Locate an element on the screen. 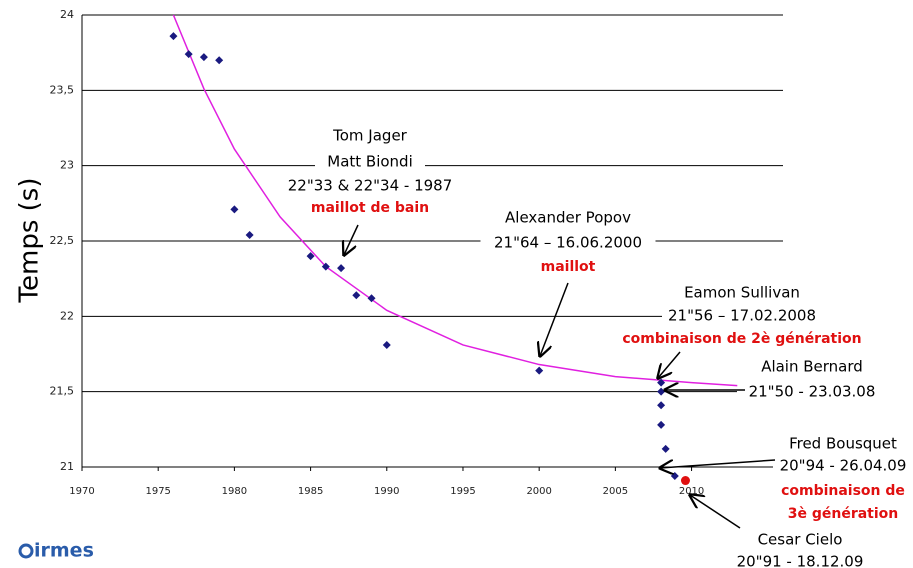 The width and height of the screenshot is (913, 568). annotation: Matt Biondi is located at coordinates (370, 162).